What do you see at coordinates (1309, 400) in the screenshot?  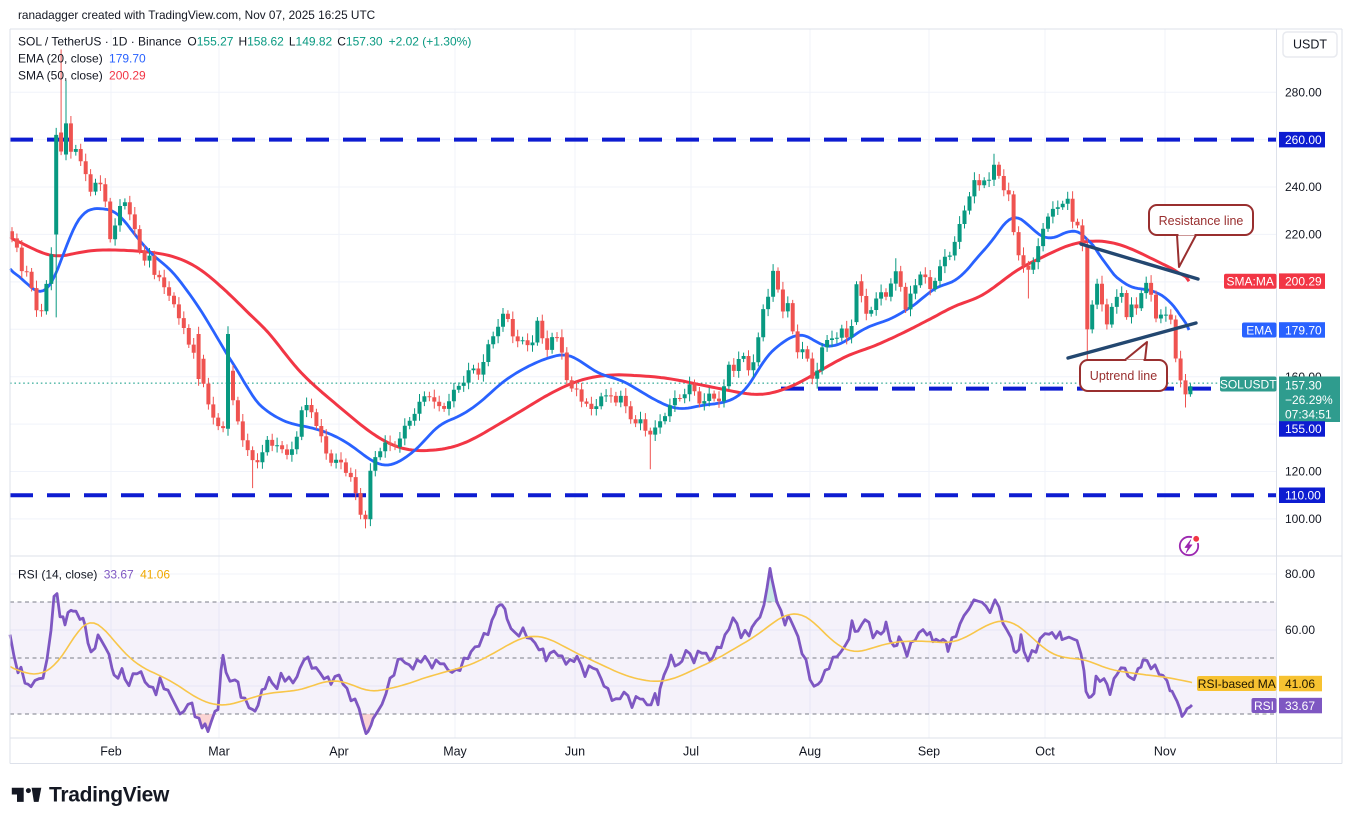 I see `svg-text: −26.29%` at bounding box center [1309, 400].